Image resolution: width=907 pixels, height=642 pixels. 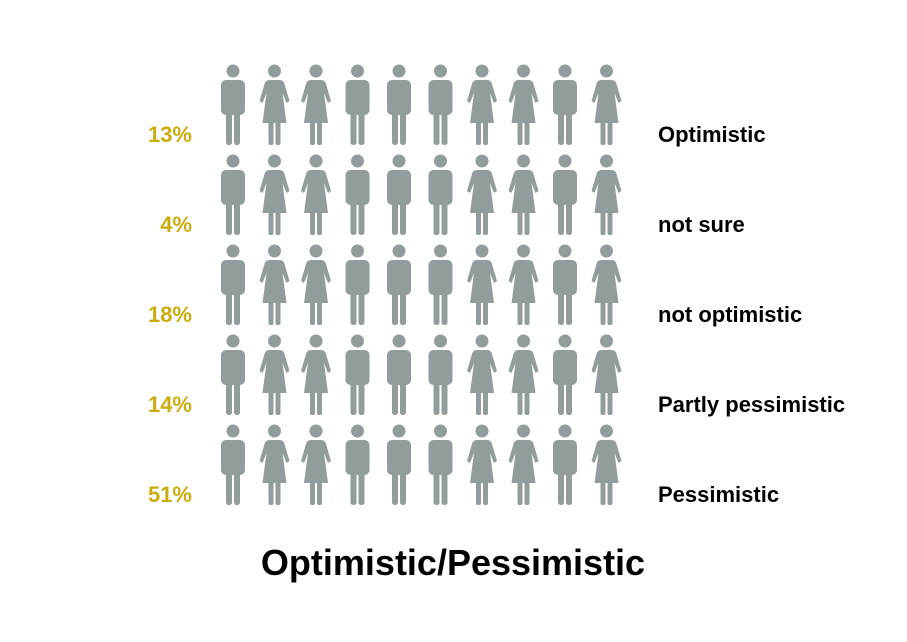 What do you see at coordinates (712, 134) in the screenshot?
I see `category-label: Optimistic` at bounding box center [712, 134].